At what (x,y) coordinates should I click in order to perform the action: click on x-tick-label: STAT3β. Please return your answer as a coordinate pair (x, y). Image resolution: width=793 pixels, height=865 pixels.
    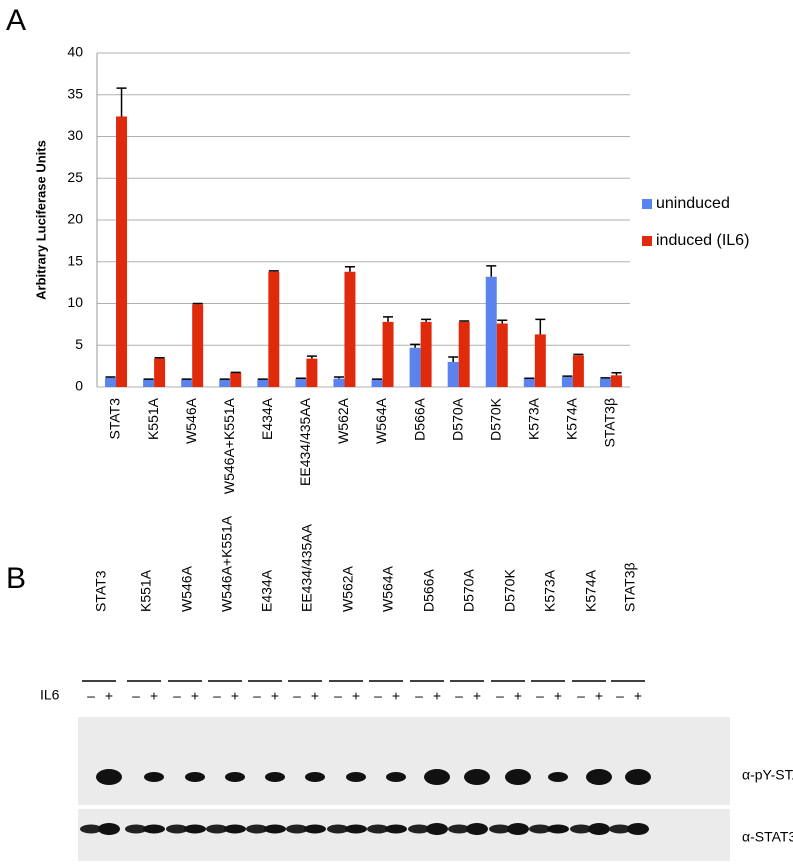
    Looking at the image, I should click on (610, 423).